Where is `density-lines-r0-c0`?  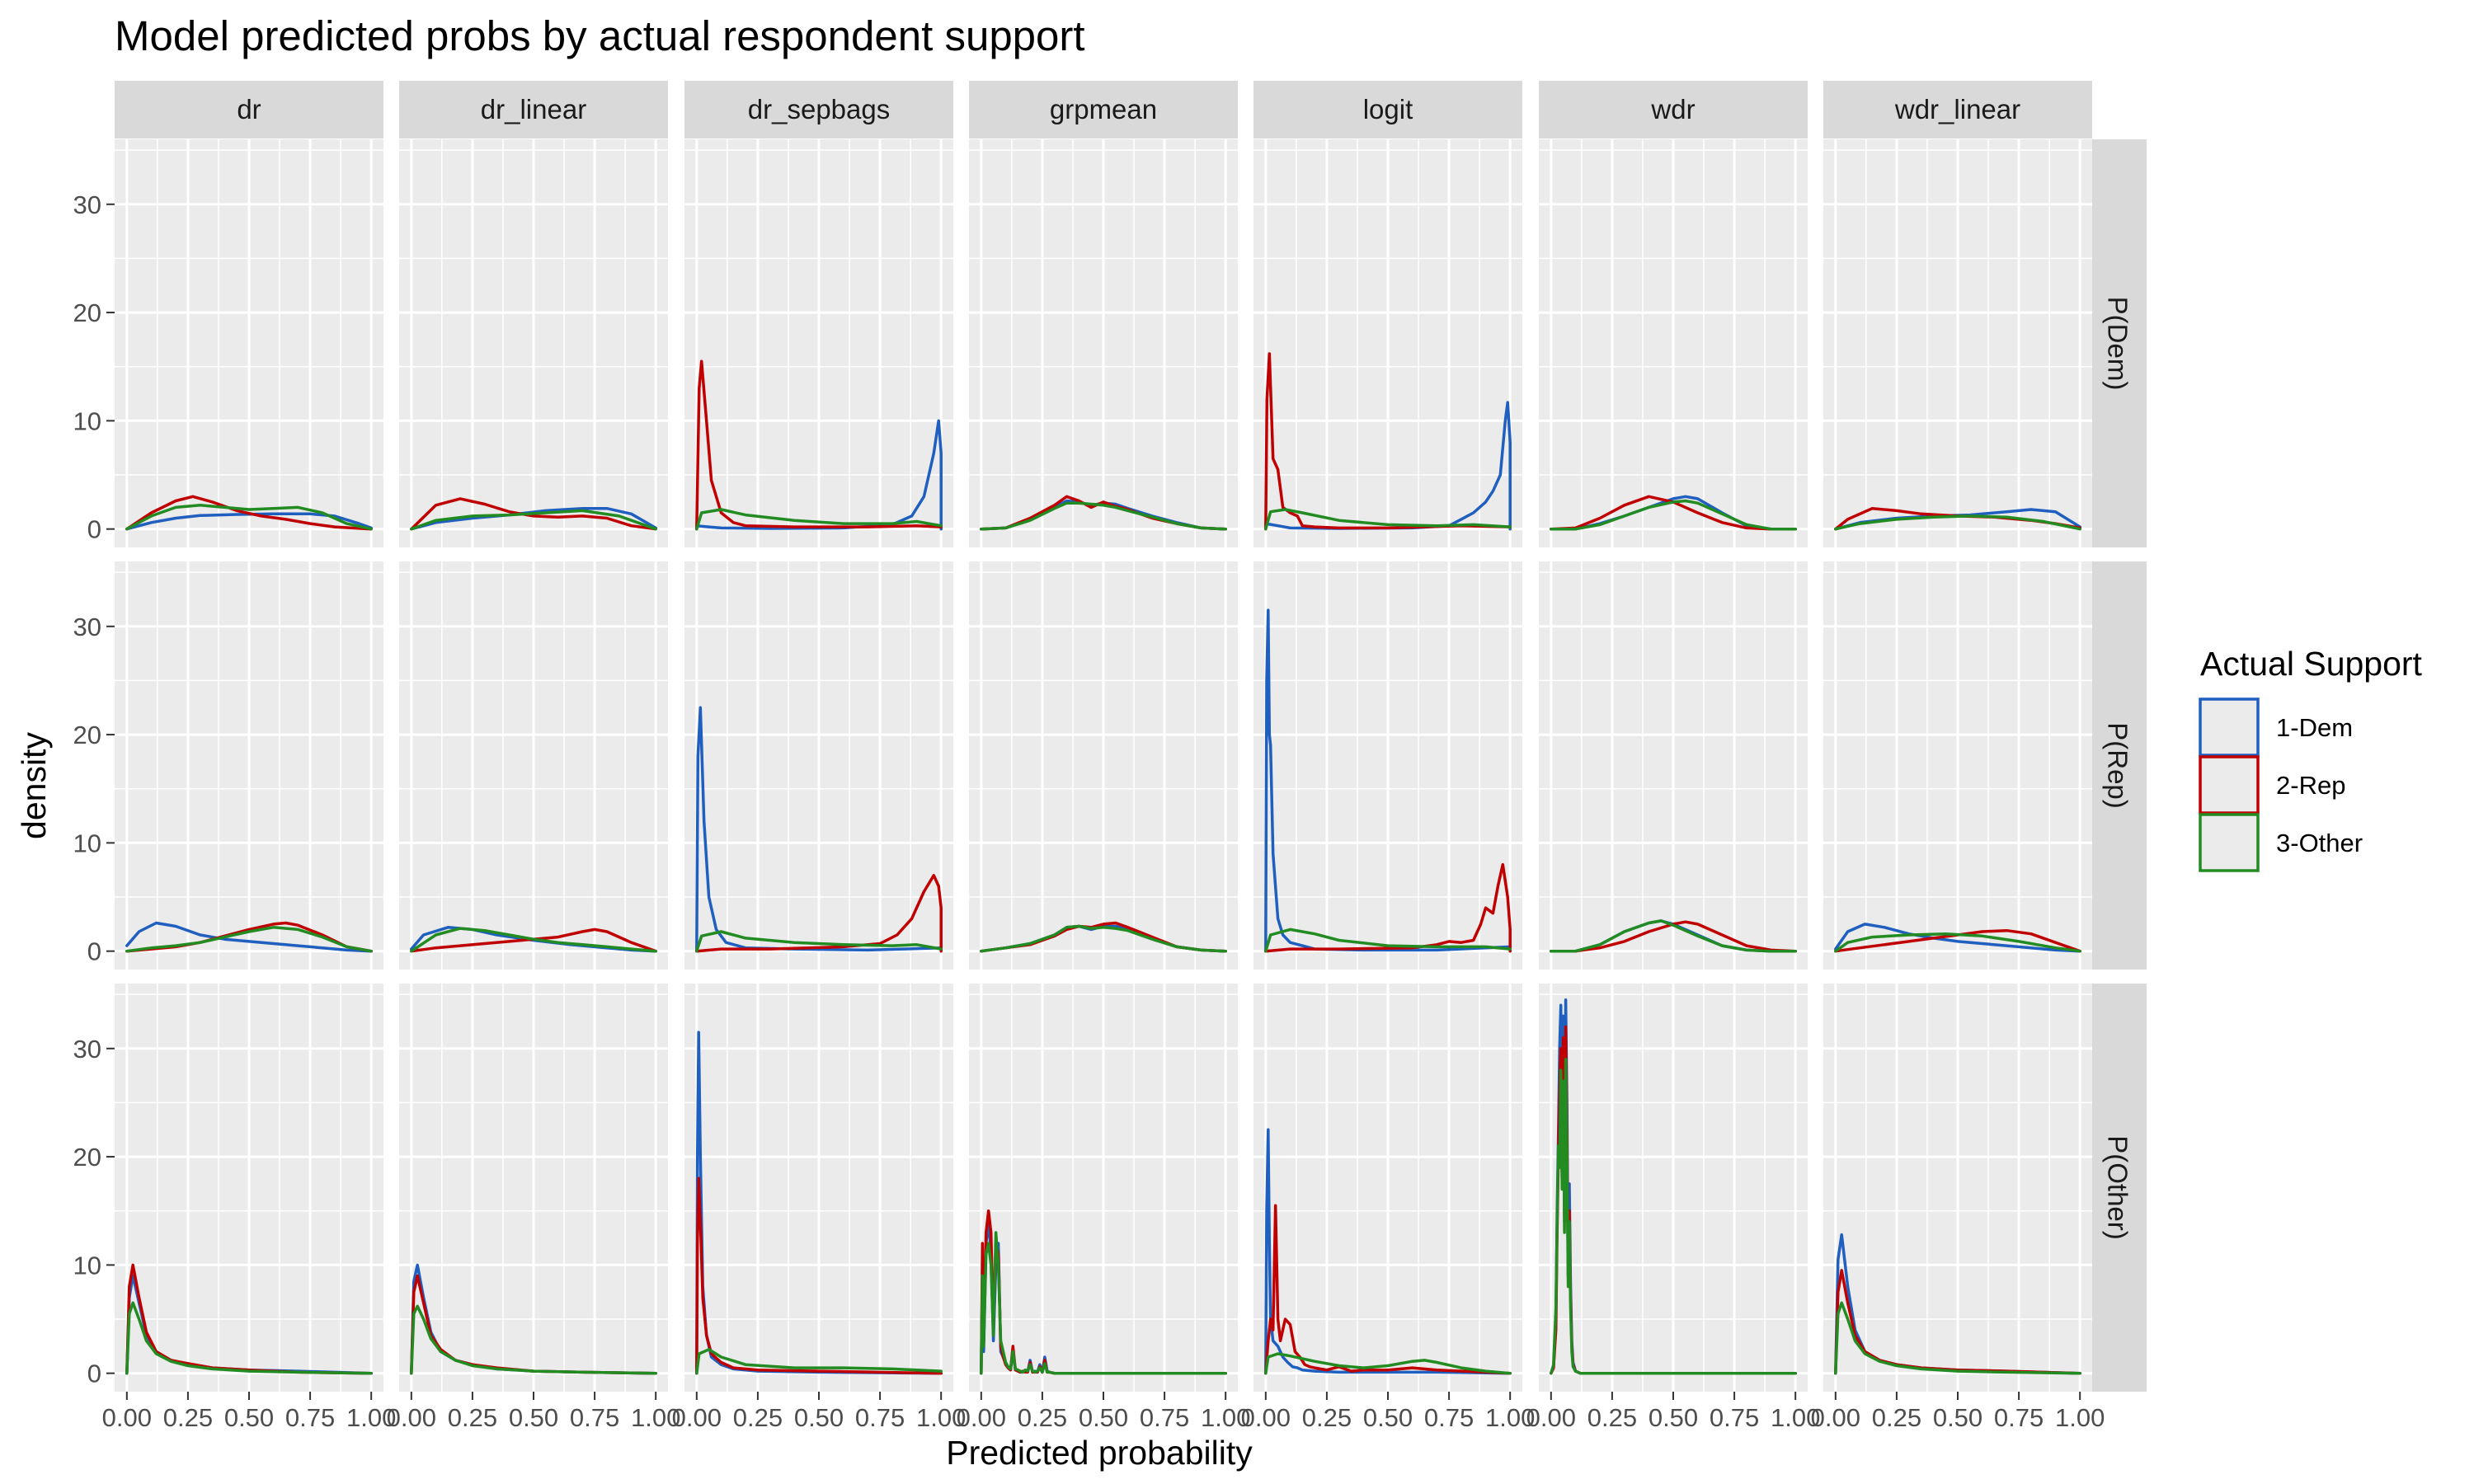 density-lines-r0-c0 is located at coordinates (249, 513).